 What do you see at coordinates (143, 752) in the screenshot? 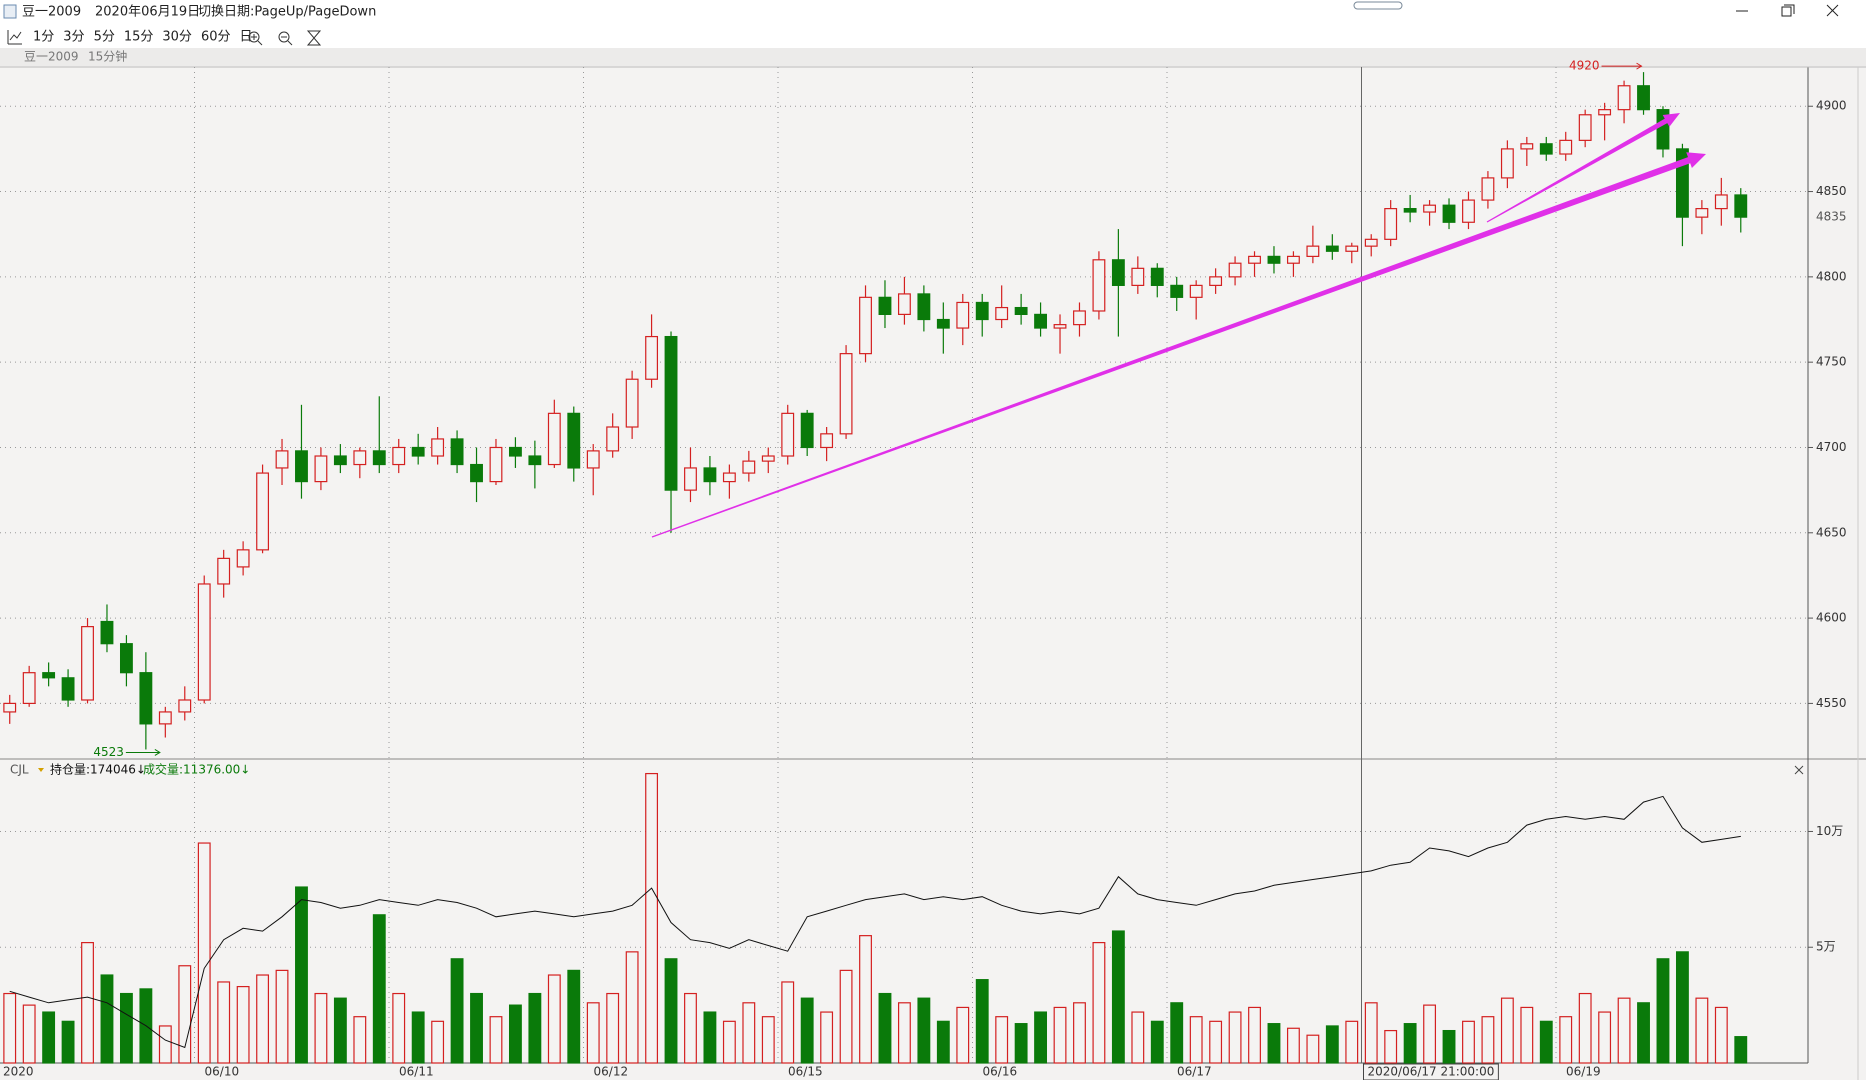
I see `low-marker-arrow` at bounding box center [143, 752].